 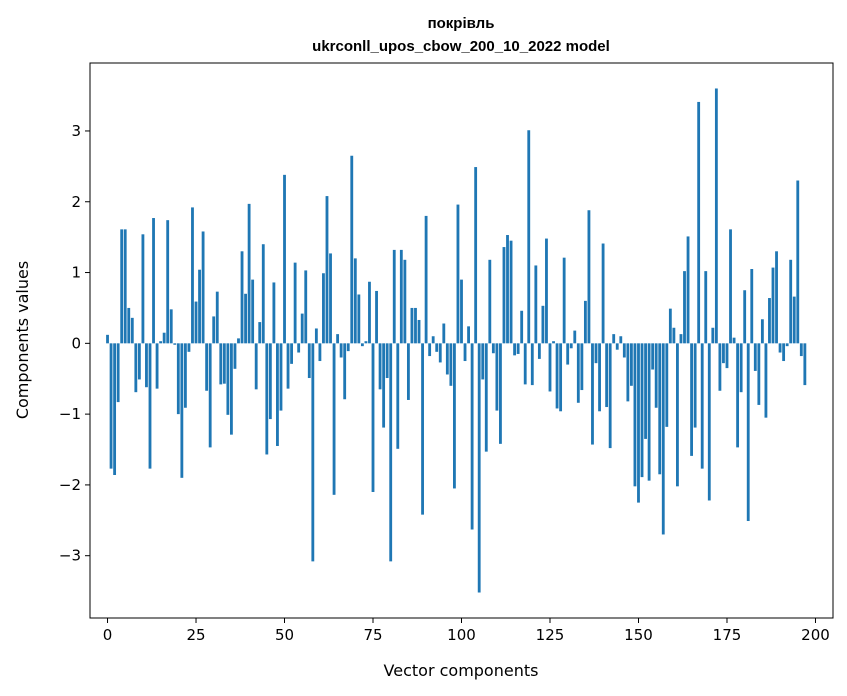 I want to click on x-axis-label: Vector components, so click(x=461, y=670).